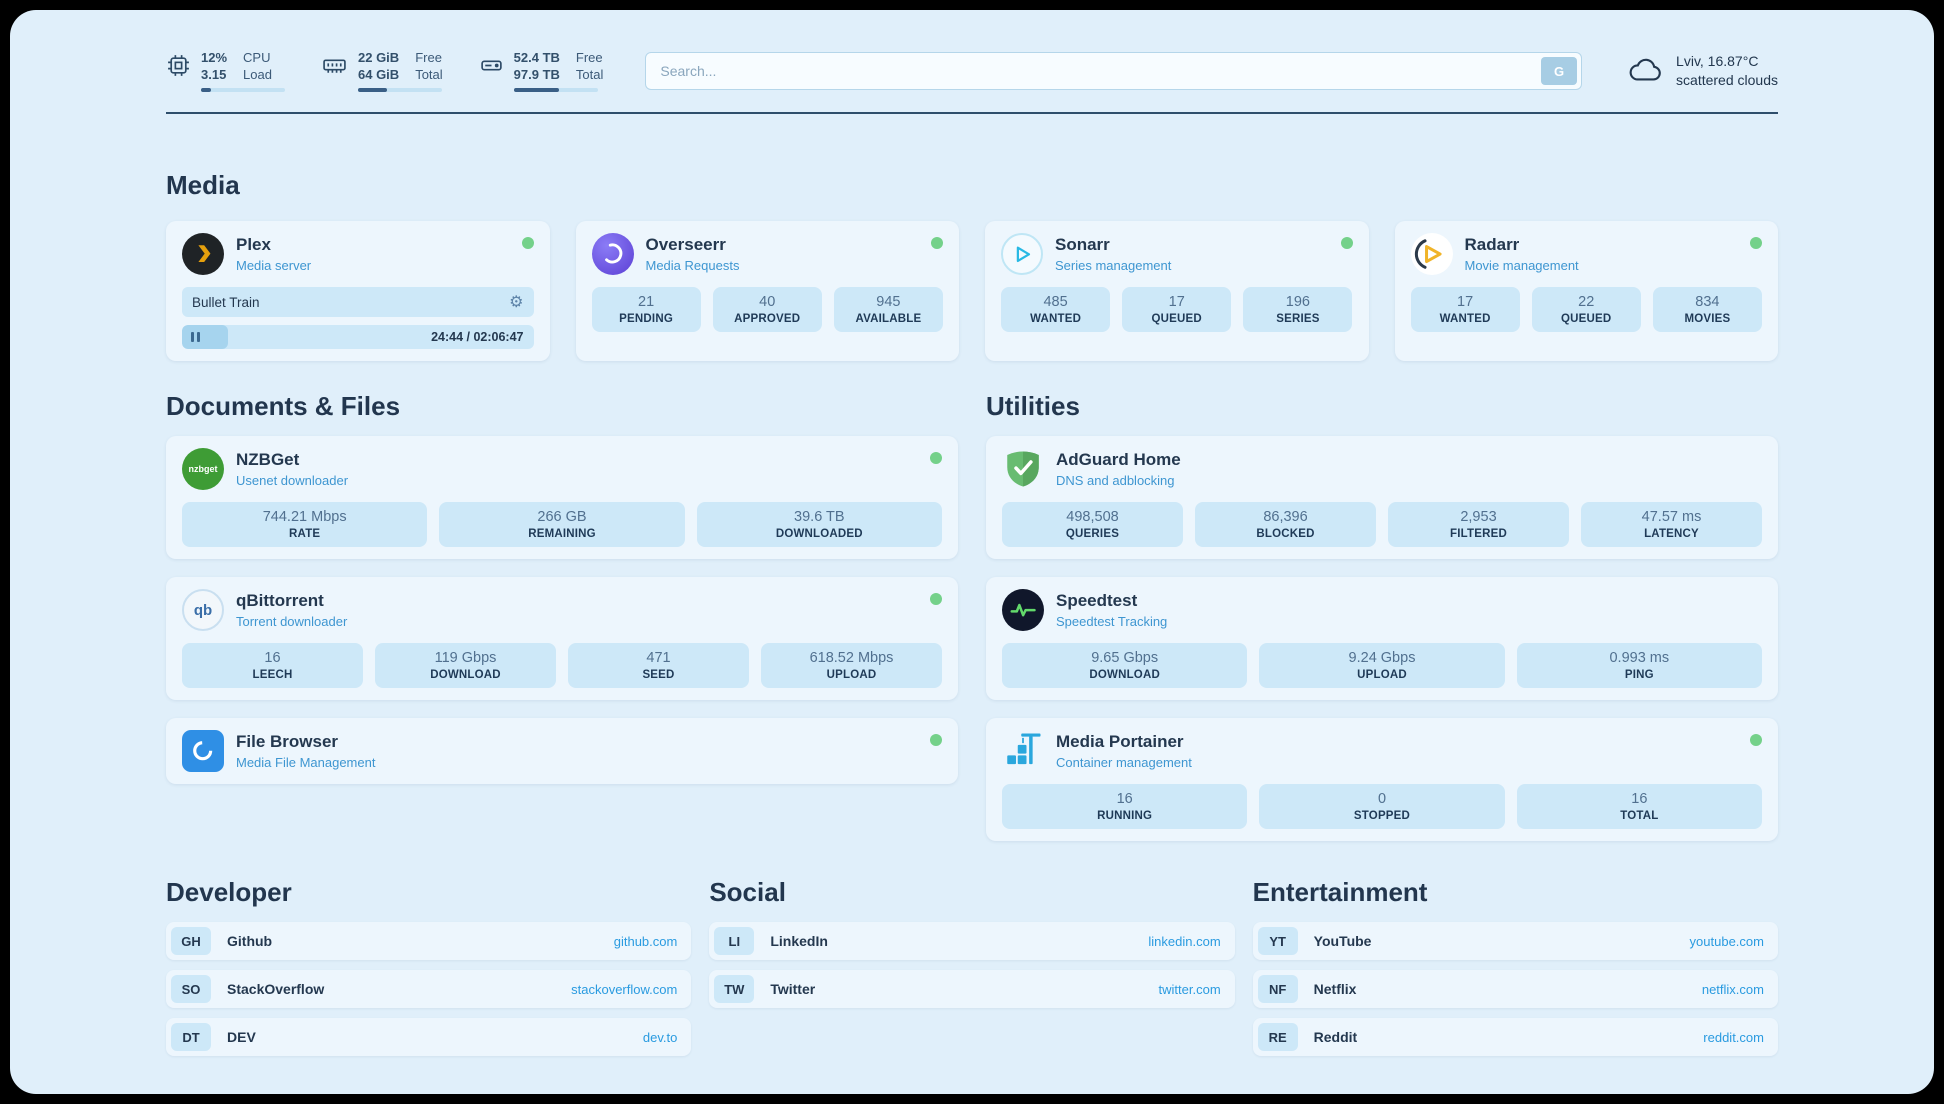 The image size is (1944, 1104). What do you see at coordinates (1114, 71) in the screenshot?
I see `search-input` at bounding box center [1114, 71].